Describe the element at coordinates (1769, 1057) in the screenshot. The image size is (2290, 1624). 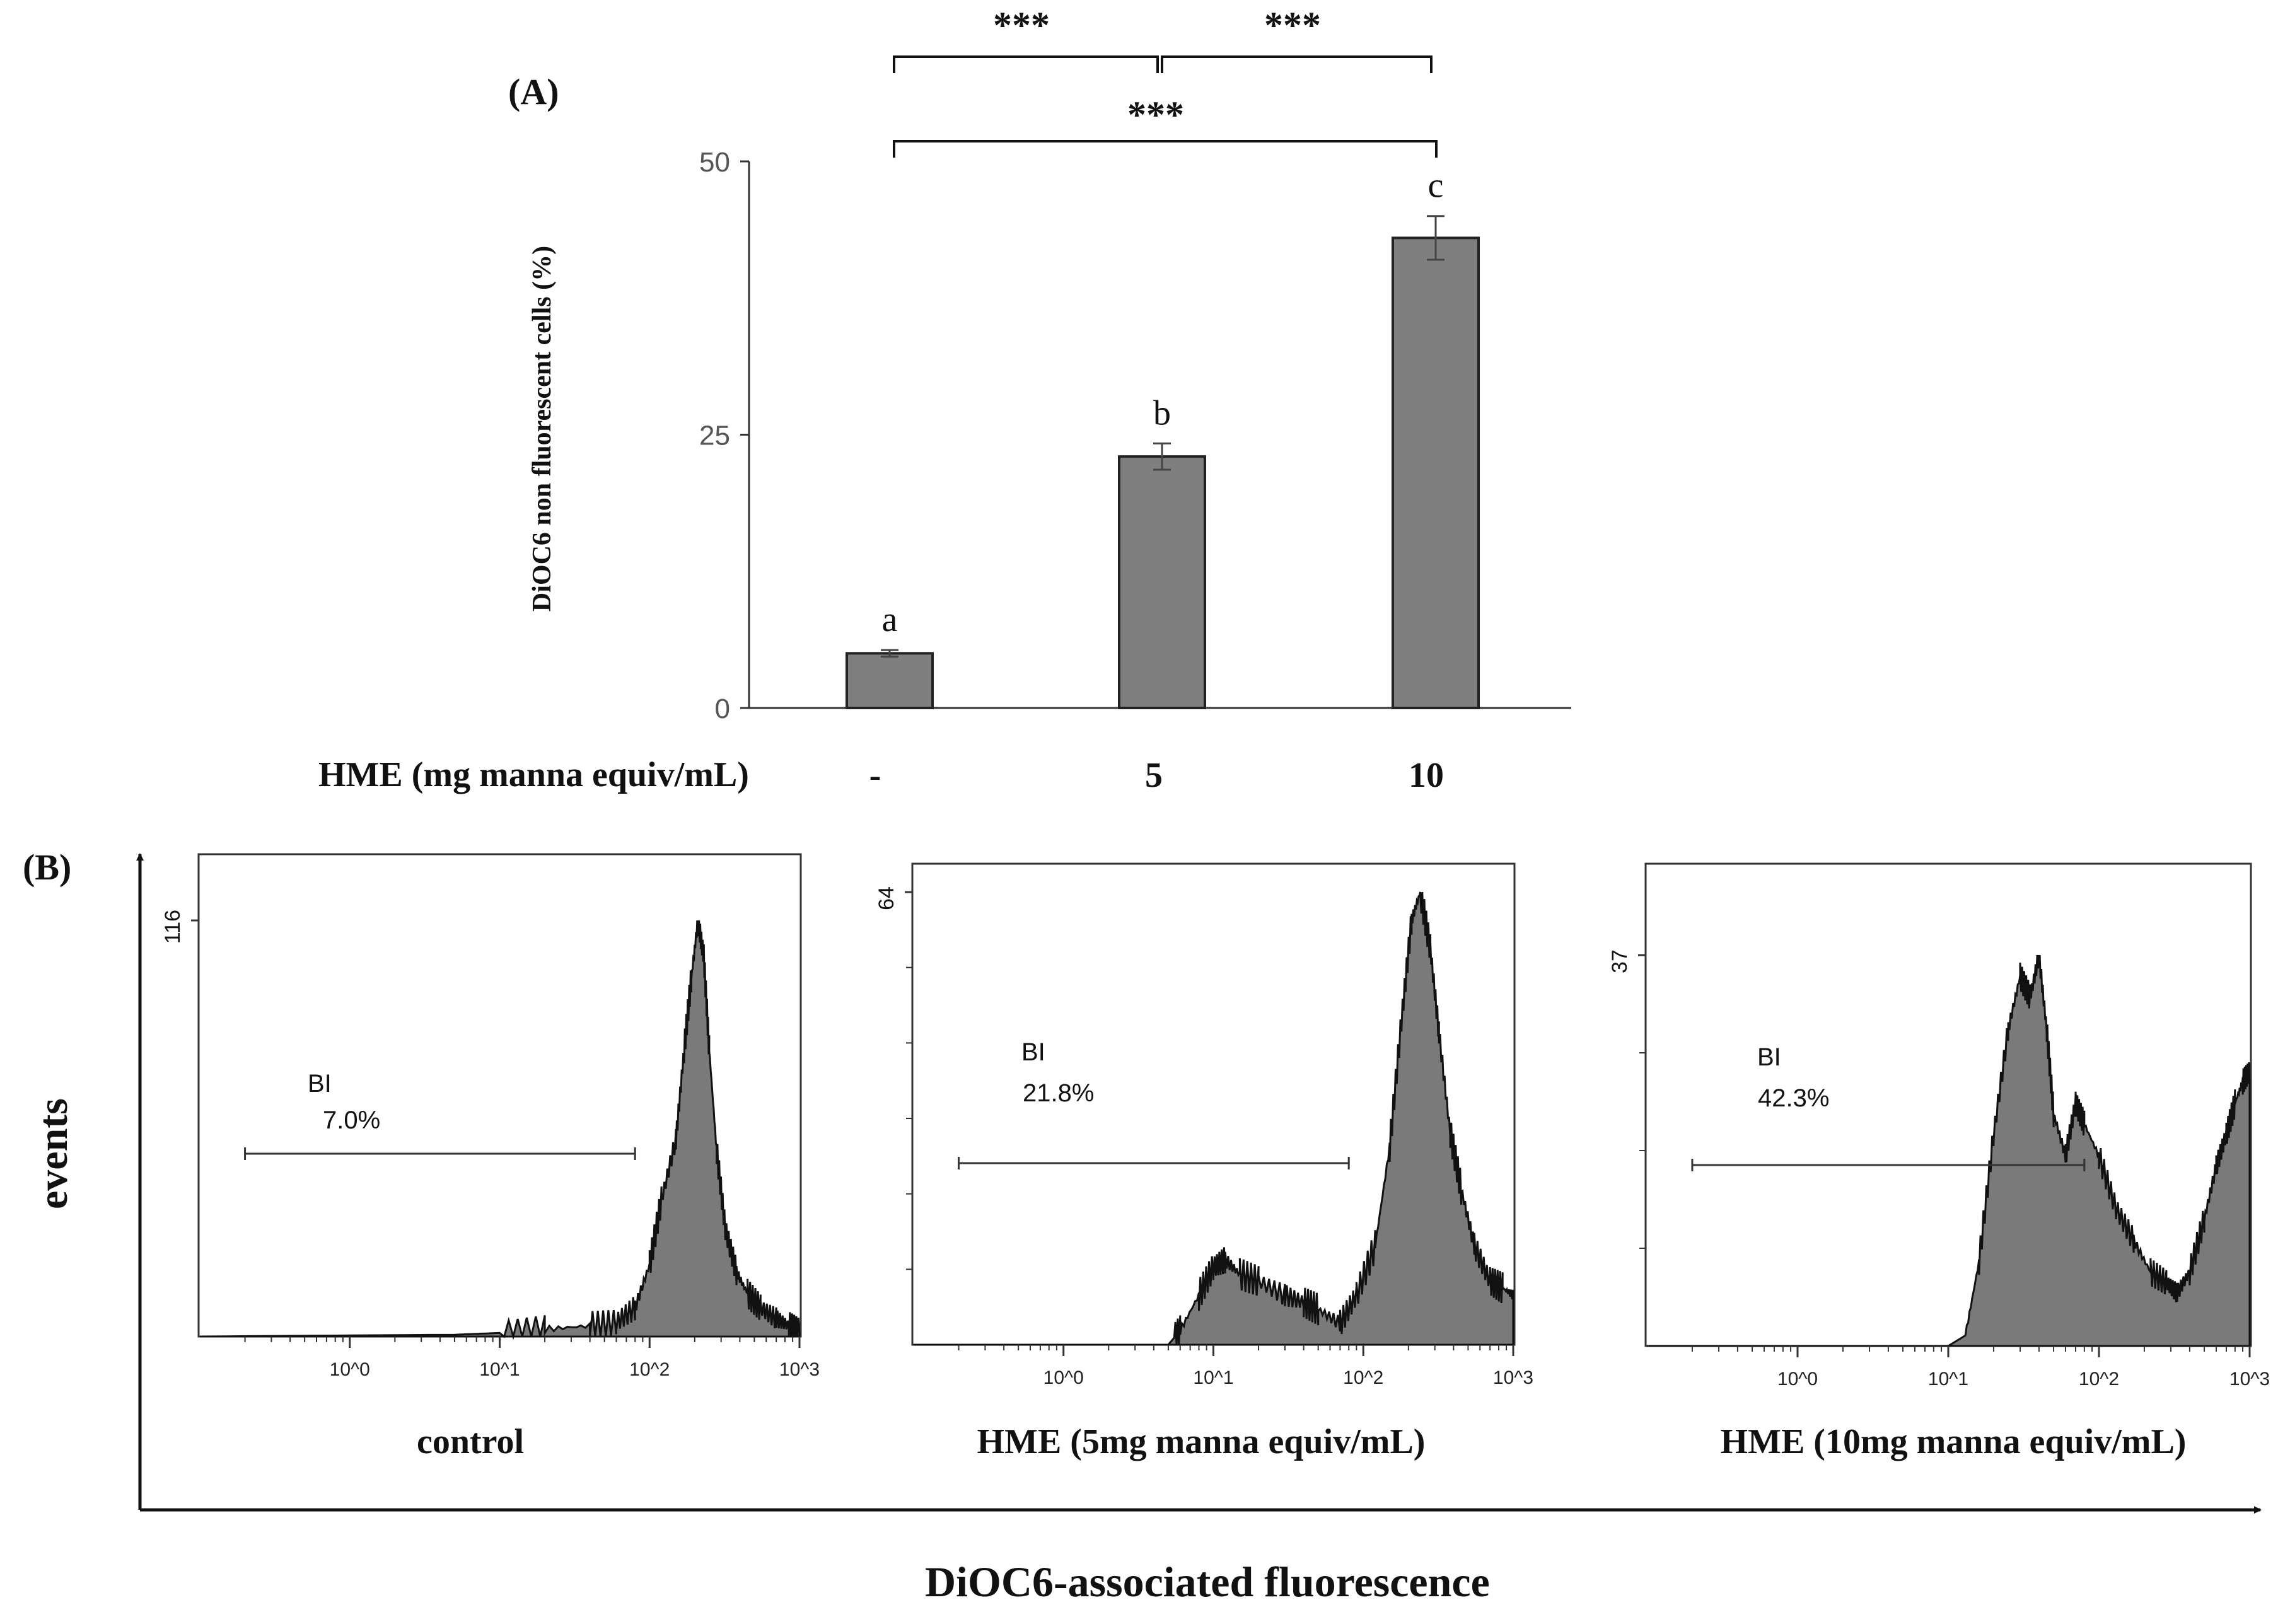
I see `gate-name-3: BI` at that location.